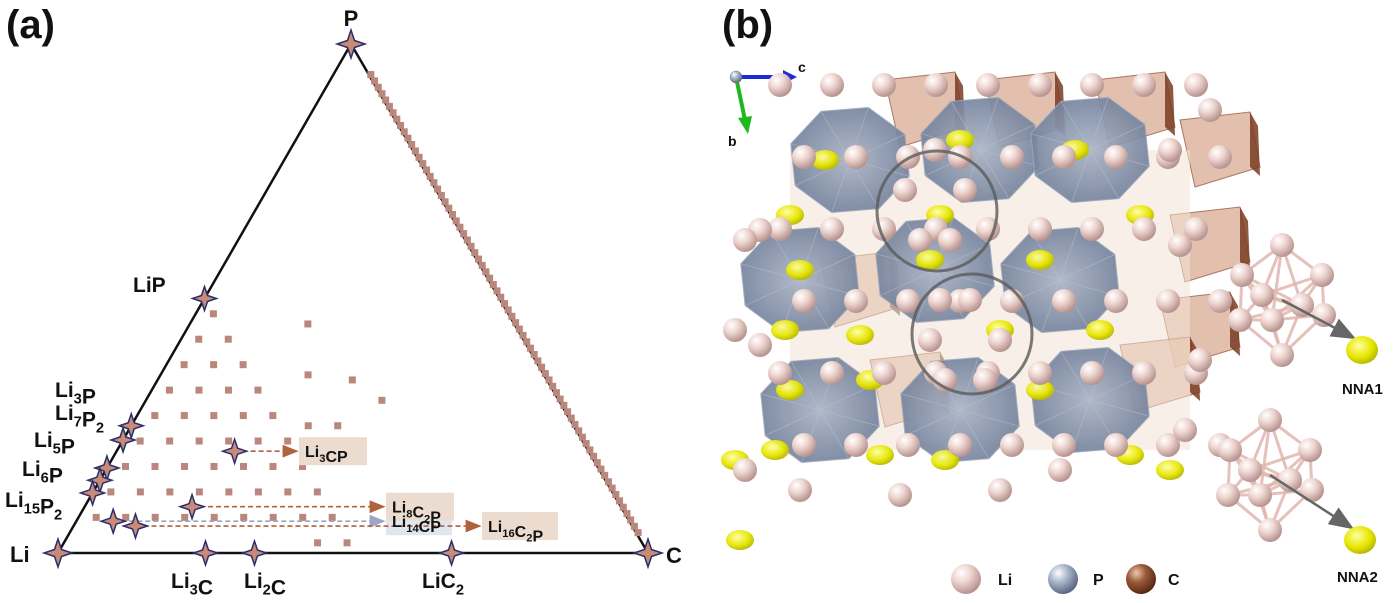 Image resolution: width=1400 pixels, height=603 pixels. What do you see at coordinates (351, 44) in the screenshot?
I see `vertex-star-top` at bounding box center [351, 44].